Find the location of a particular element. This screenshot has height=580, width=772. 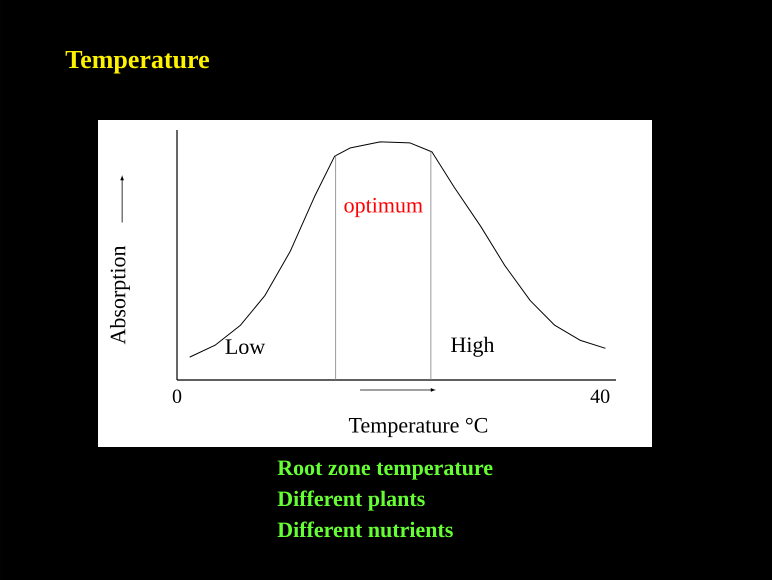

chart-title: Temperature is located at coordinates (137, 62).